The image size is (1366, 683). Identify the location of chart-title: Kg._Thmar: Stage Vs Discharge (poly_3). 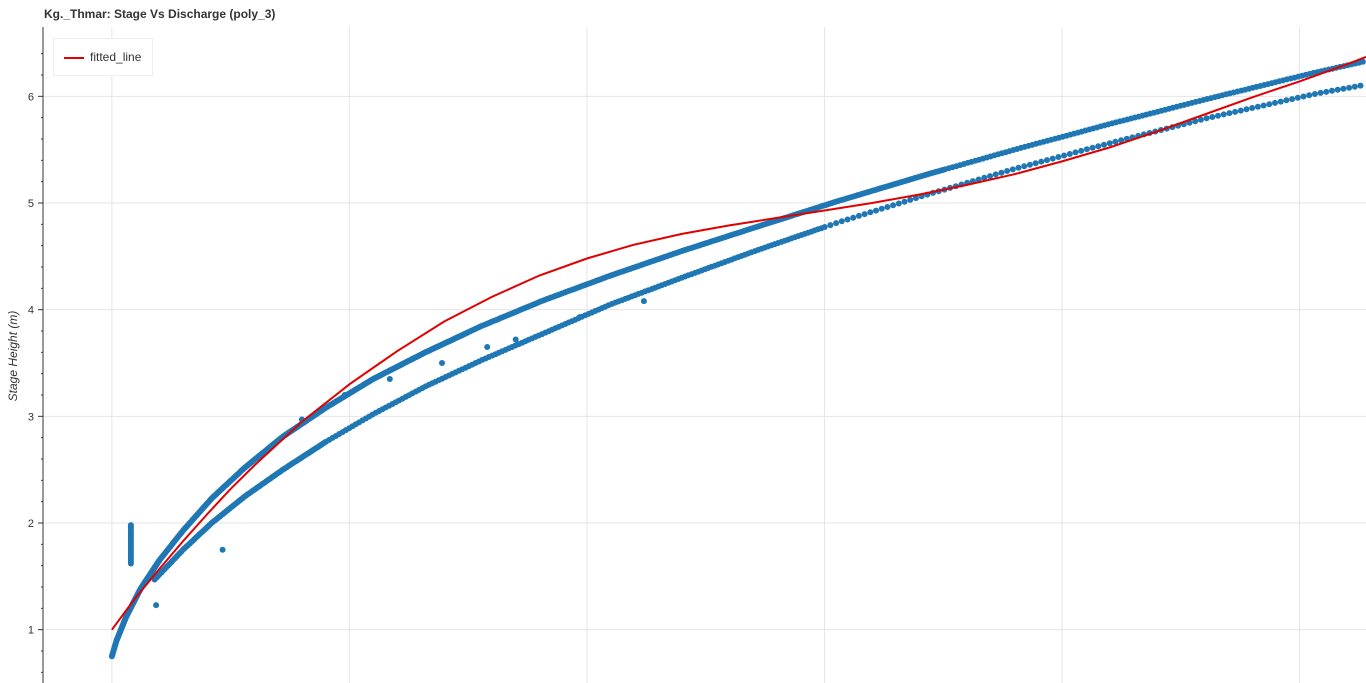
(160, 14).